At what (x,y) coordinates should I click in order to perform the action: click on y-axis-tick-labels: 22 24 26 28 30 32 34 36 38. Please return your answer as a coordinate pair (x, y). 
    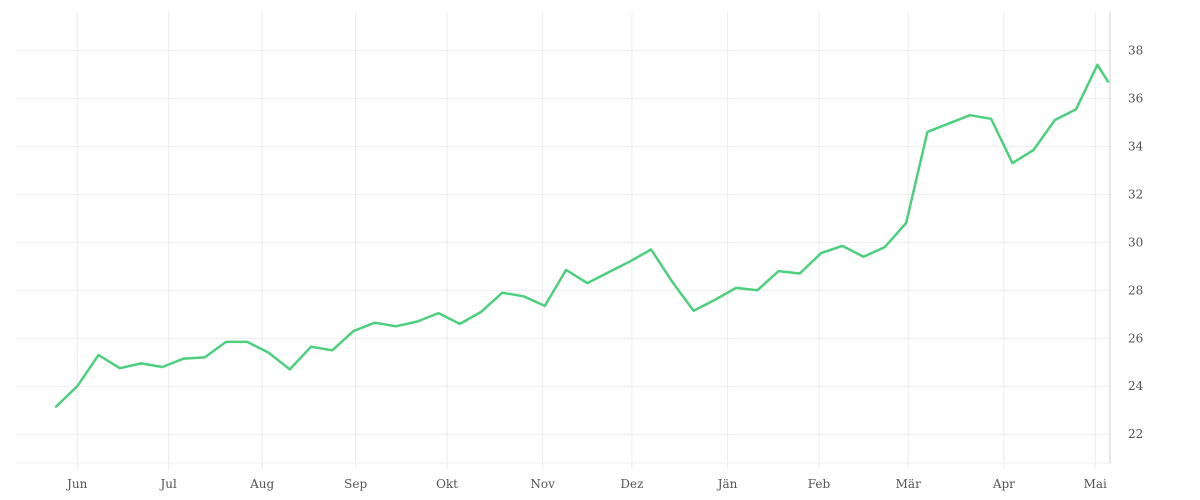
    Looking at the image, I should click on (1136, 242).